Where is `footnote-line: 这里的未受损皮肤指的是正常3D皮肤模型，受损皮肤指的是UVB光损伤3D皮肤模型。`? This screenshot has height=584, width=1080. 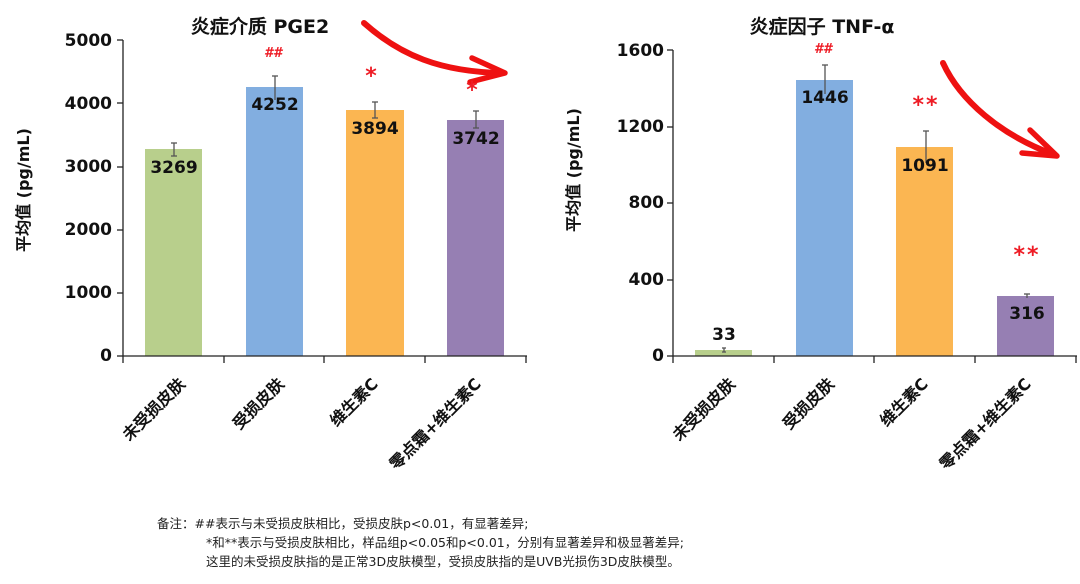
footnote-line: 这里的未受损皮肤指的是正常3D皮肤模型，受损皮肤指的是UVB光损伤3D皮肤模型。 is located at coordinates (443, 561).